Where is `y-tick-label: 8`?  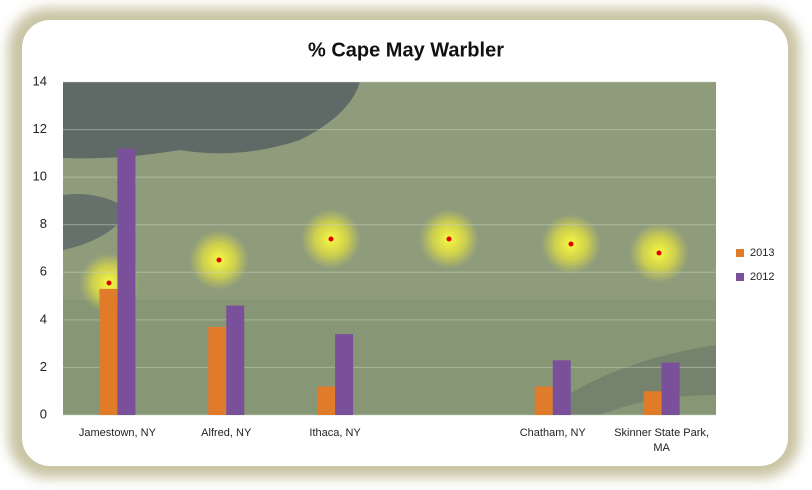 y-tick-label: 8 is located at coordinates (43, 223).